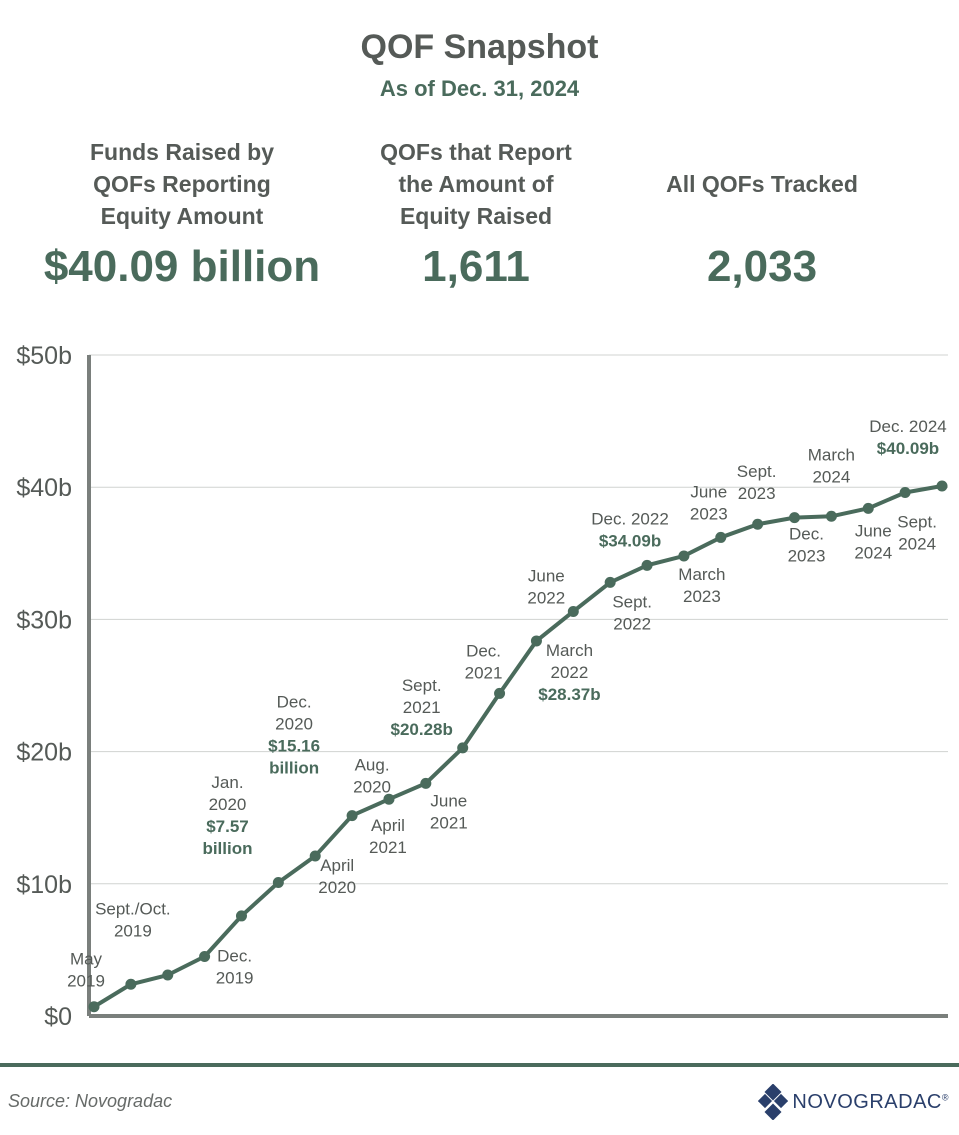 This screenshot has width=959, height=1135. I want to click on point-label-19-line-1: 2024, so click(831, 476).